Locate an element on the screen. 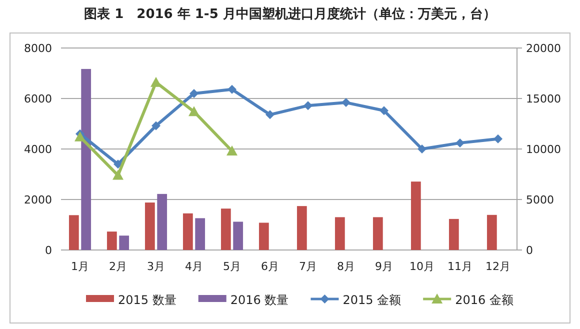  x-tick-label: 9月 is located at coordinates (384, 266).